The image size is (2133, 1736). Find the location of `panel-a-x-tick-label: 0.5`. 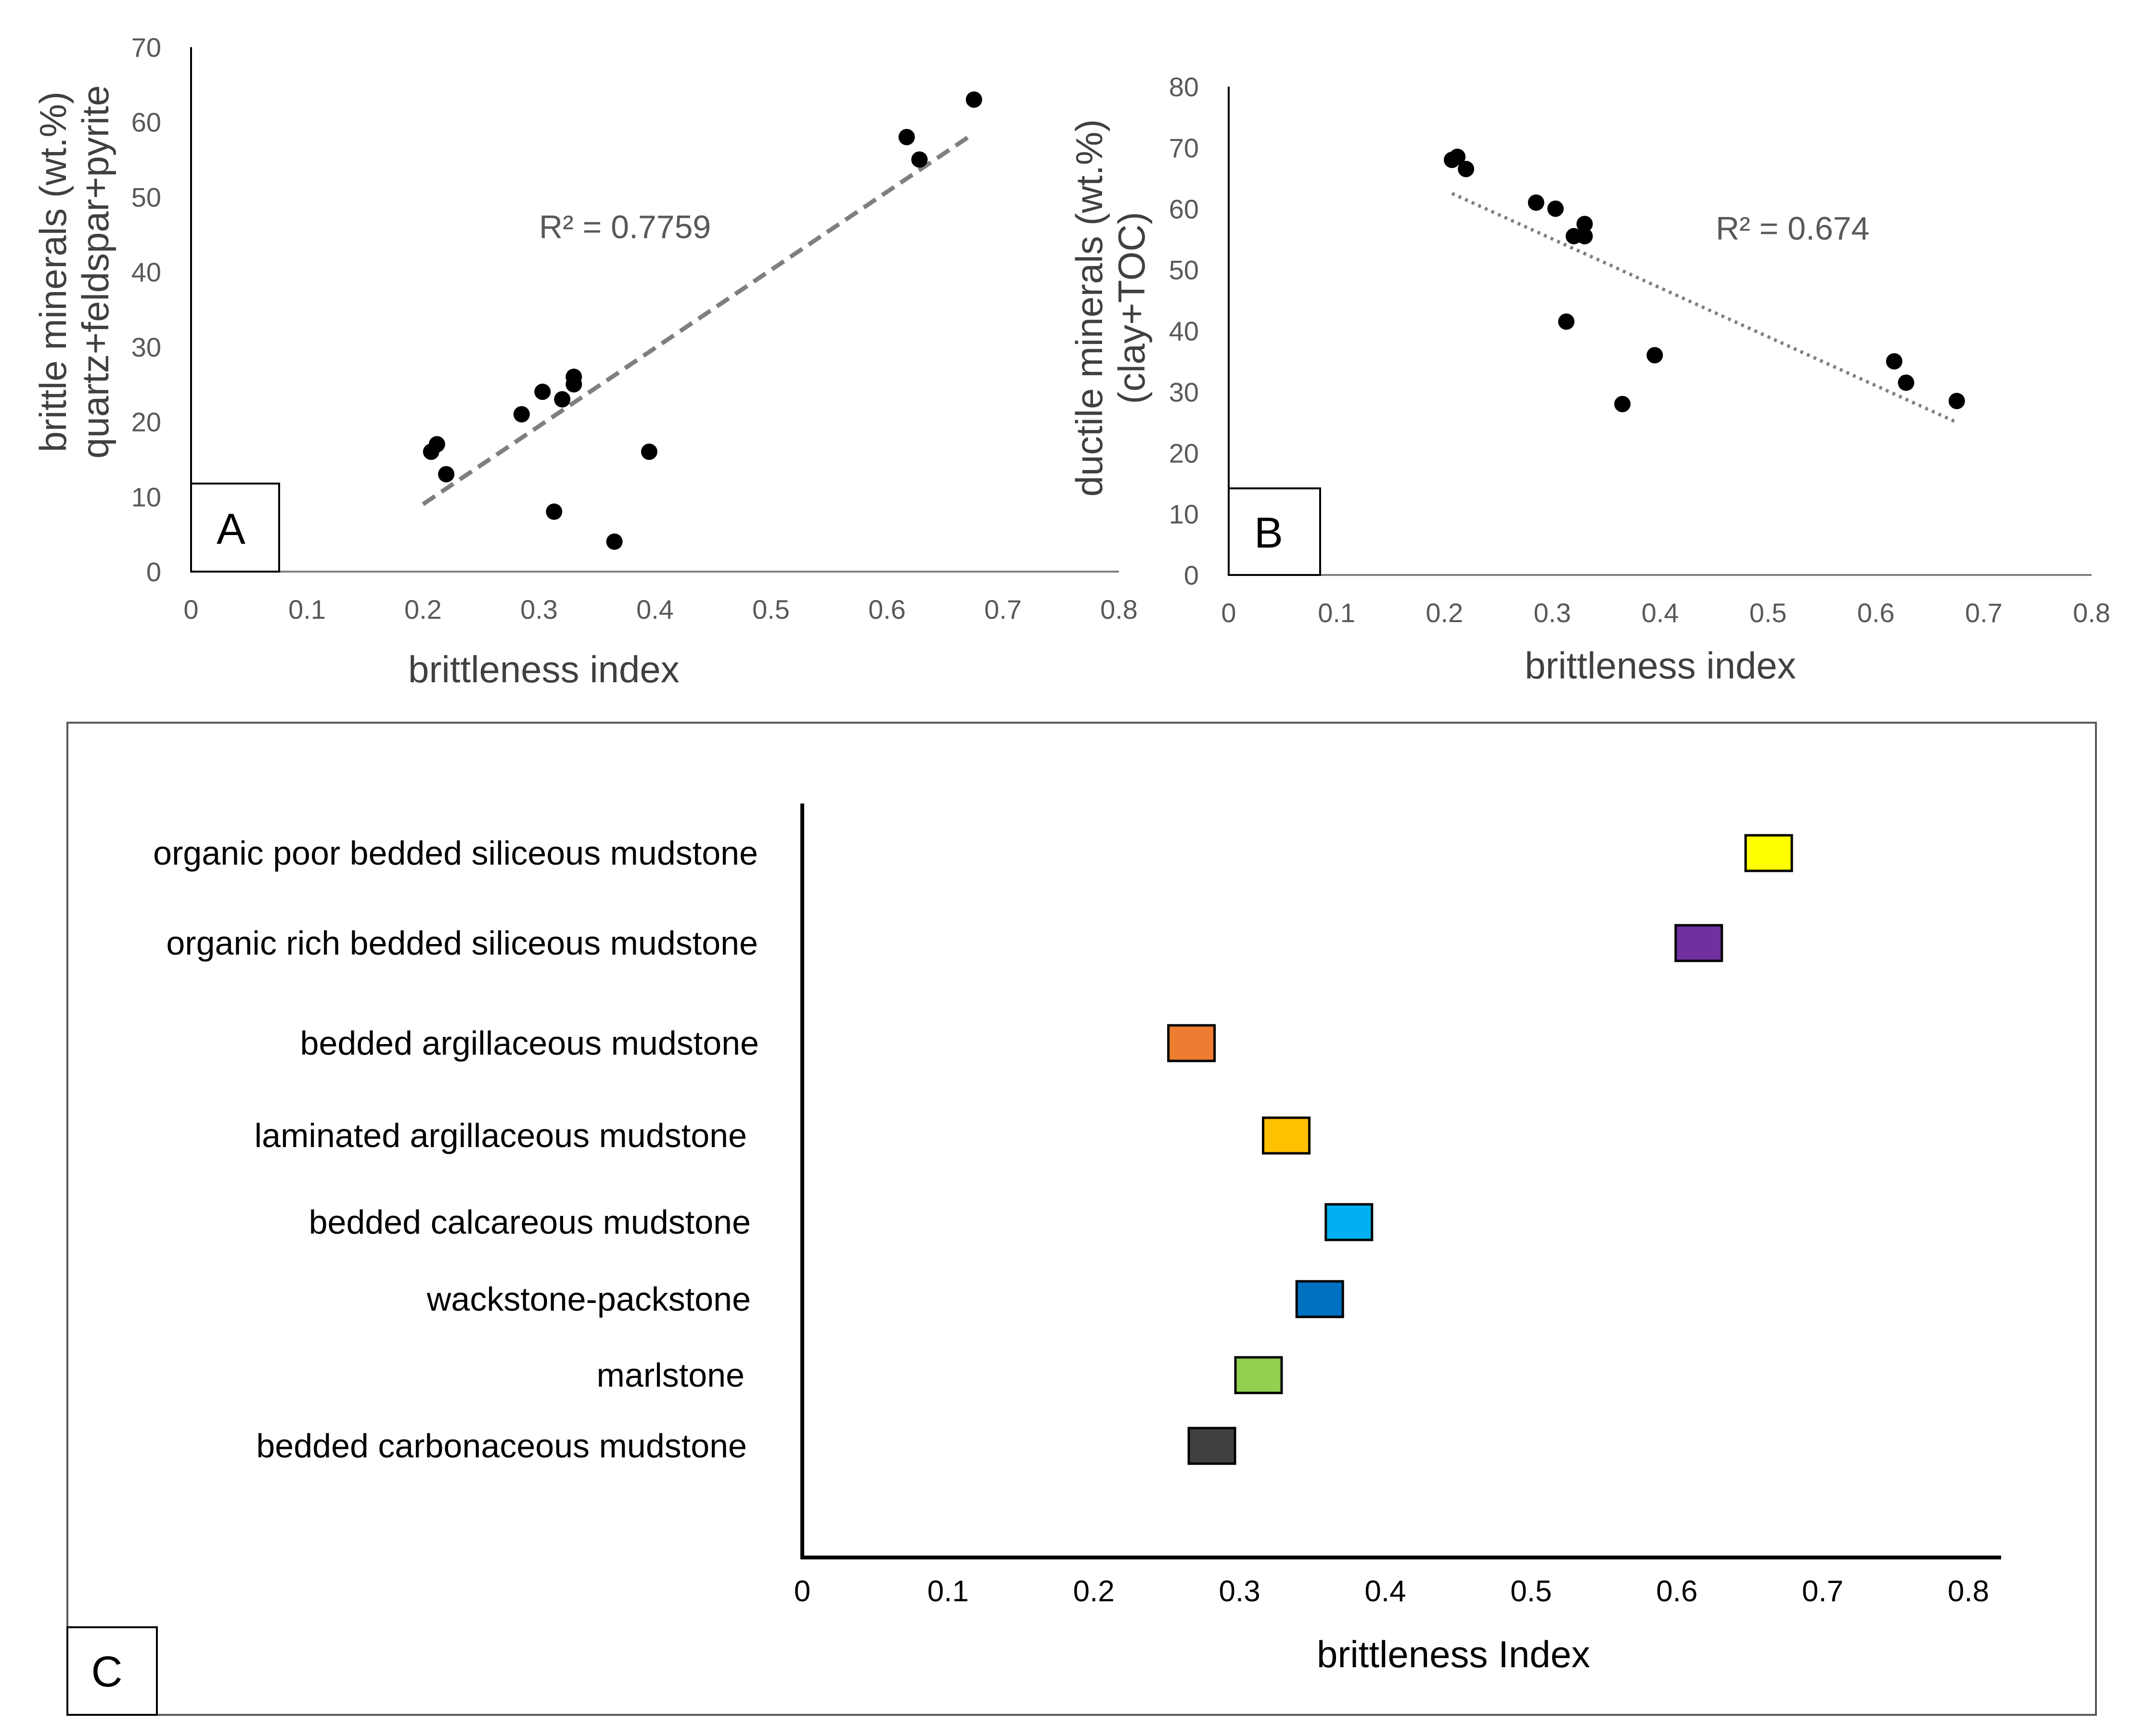

panel-a-x-tick-label: 0.5 is located at coordinates (771, 609).